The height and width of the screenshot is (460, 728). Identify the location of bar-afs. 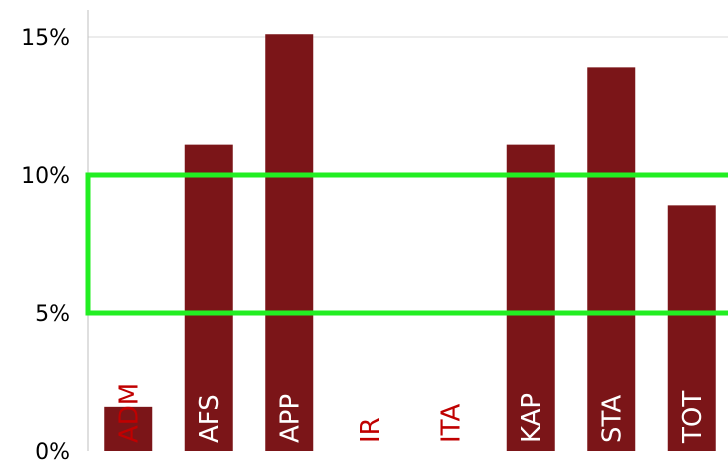
(208, 297).